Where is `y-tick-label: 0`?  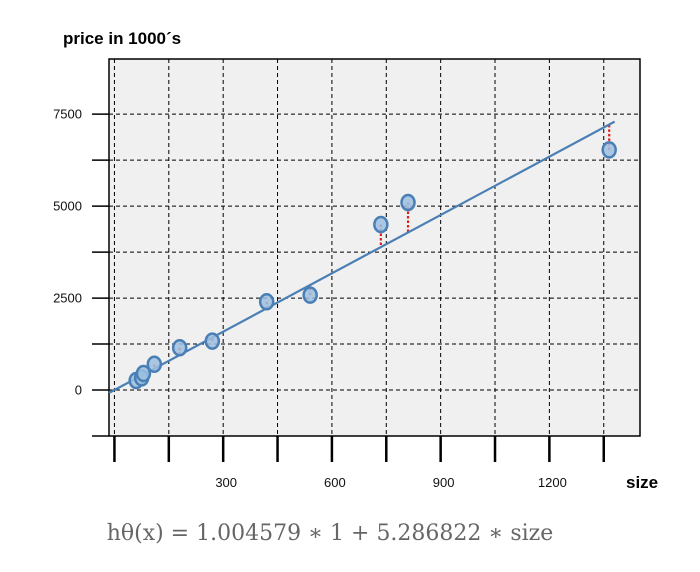
y-tick-label: 0 is located at coordinates (78, 390).